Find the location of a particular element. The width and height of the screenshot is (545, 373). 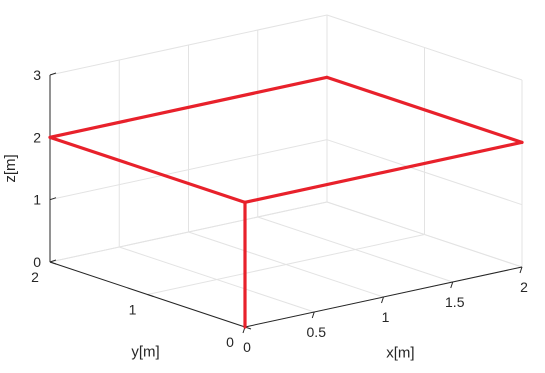

z-tick-label: 0 is located at coordinates (37, 262).